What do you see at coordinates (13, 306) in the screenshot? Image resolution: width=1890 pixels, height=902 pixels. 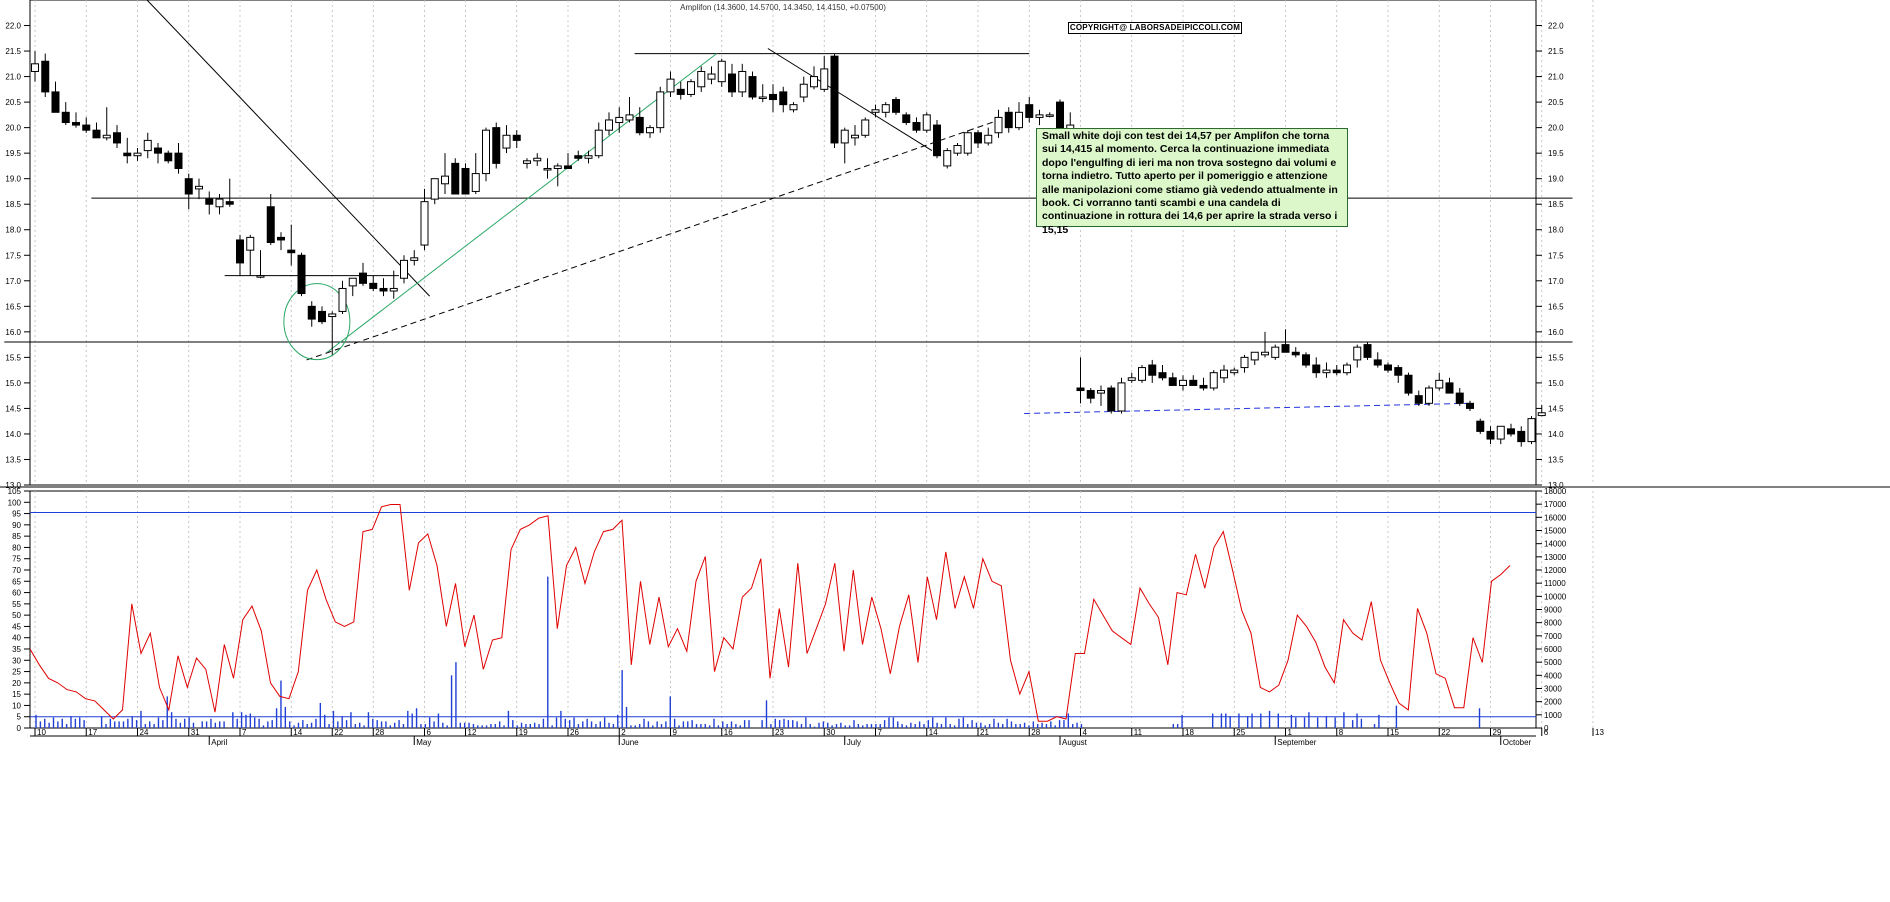 I see `price-tick-label: 16.5` at bounding box center [13, 306].